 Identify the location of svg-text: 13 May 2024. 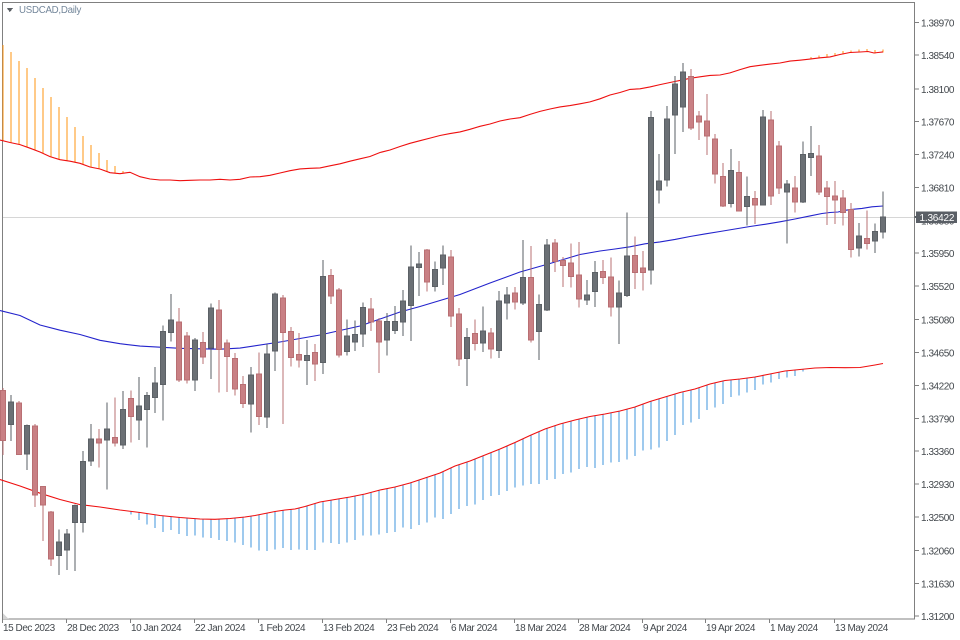
(862, 628).